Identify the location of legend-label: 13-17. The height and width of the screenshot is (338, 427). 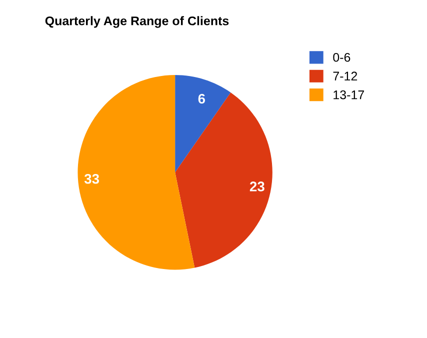
(349, 95).